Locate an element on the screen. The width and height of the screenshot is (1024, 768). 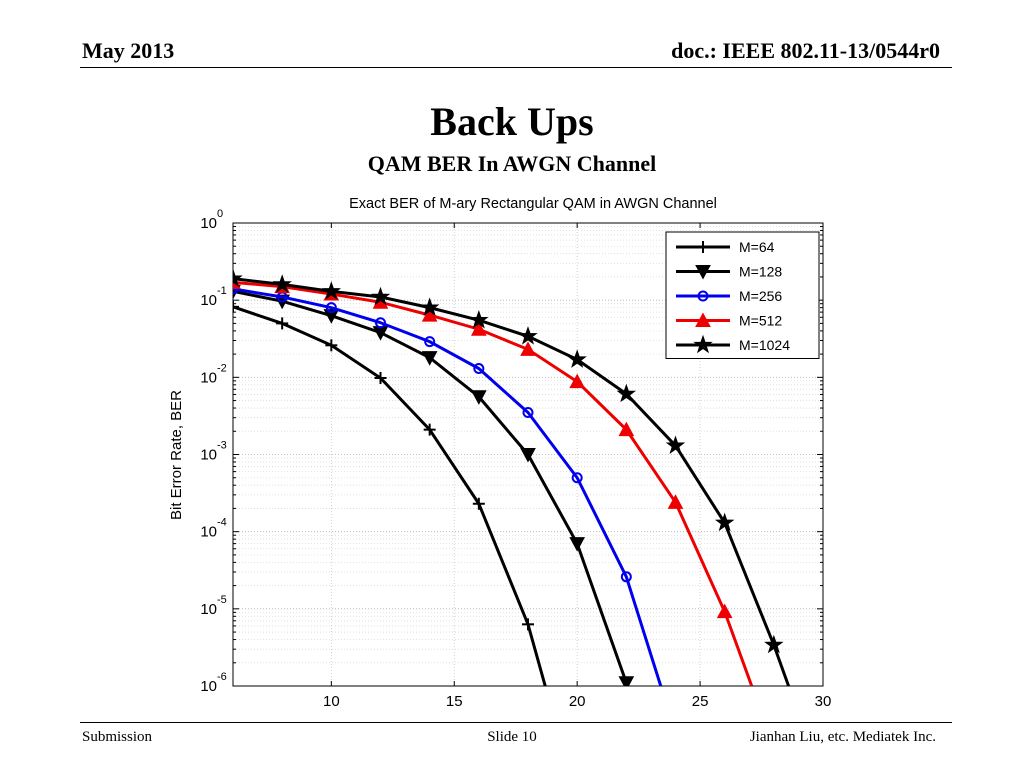
x-tick-label: 25 is located at coordinates (700, 701).